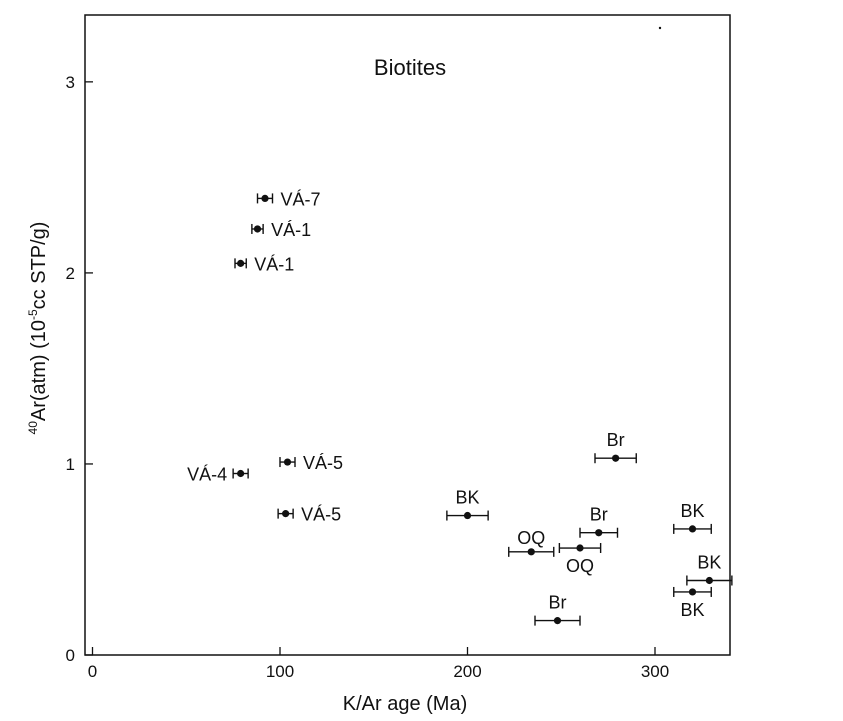 The height and width of the screenshot is (721, 843). What do you see at coordinates (33, 428) in the screenshot?
I see `y-axis-label-sup40: 40` at bounding box center [33, 428].